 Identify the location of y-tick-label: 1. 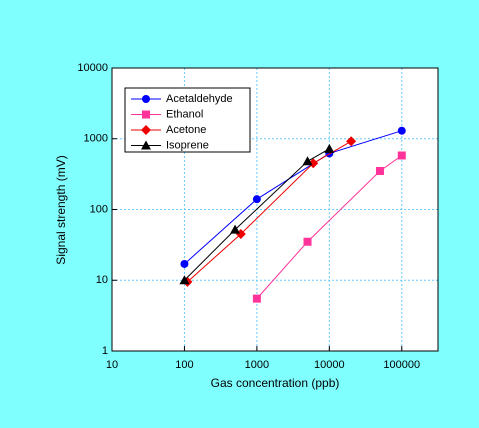
(105, 351).